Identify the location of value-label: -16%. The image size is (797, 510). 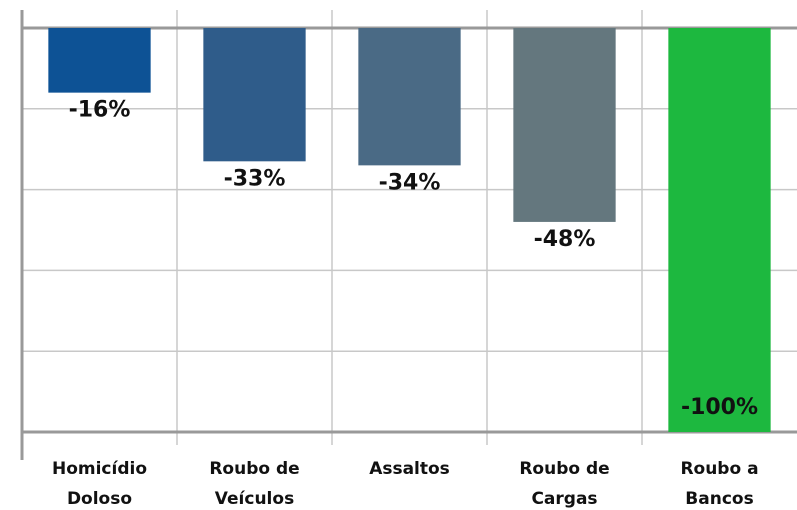
(100, 110).